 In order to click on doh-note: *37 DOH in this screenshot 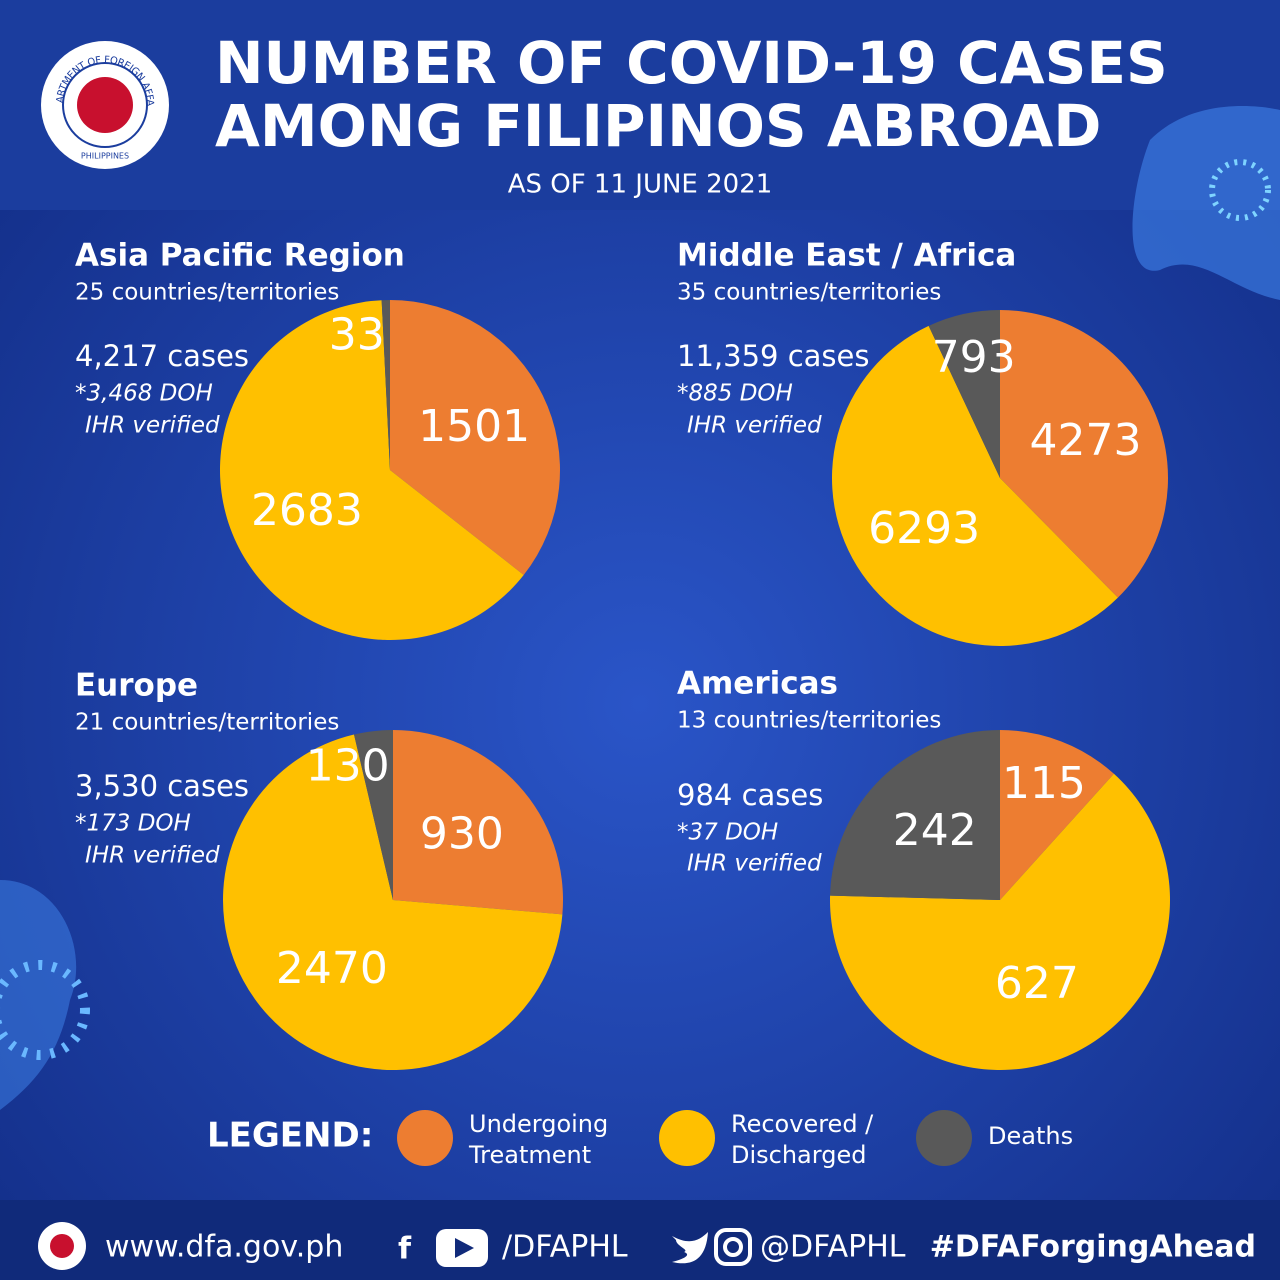, I will do `click(727, 833)`.